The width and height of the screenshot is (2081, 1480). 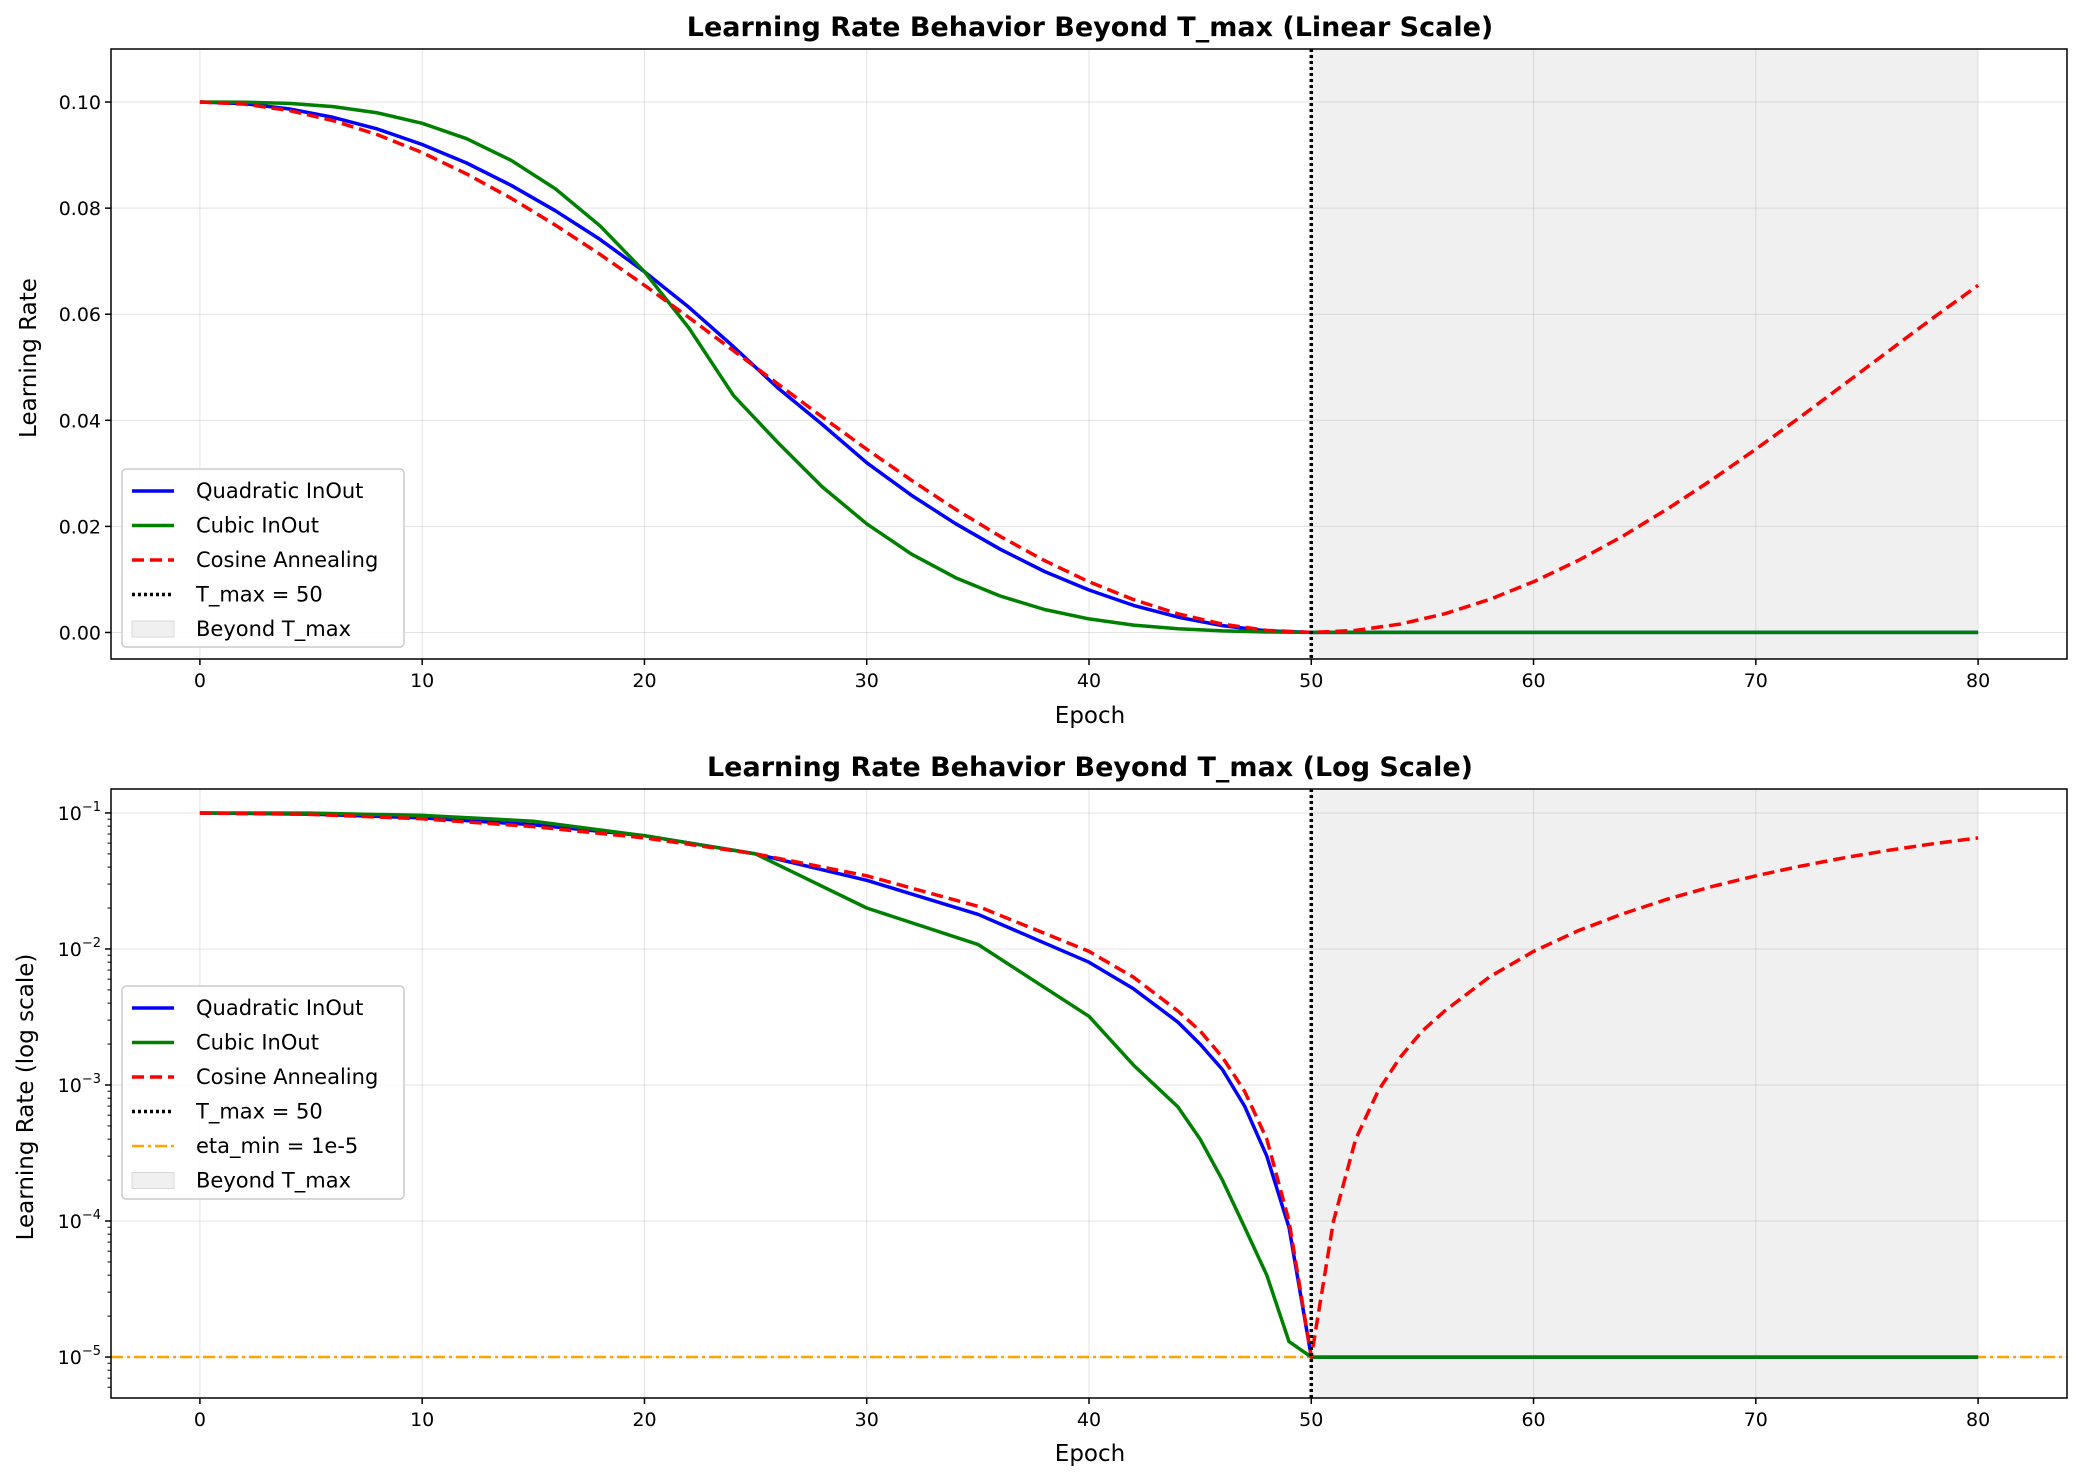 I want to click on y-tick-label: 0.06, so click(x=80, y=315).